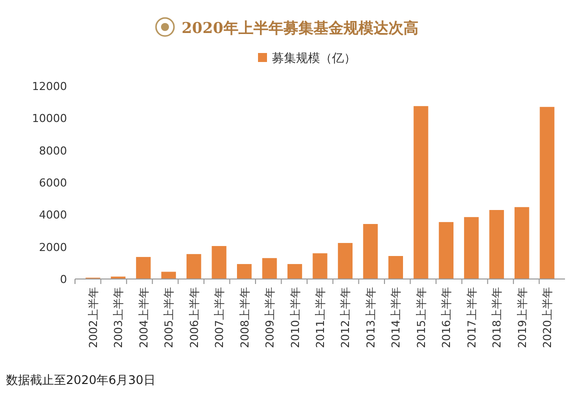 This screenshot has width=577, height=395. What do you see at coordinates (522, 317) in the screenshot?
I see `x-tick-label: 2019上半年` at bounding box center [522, 317].